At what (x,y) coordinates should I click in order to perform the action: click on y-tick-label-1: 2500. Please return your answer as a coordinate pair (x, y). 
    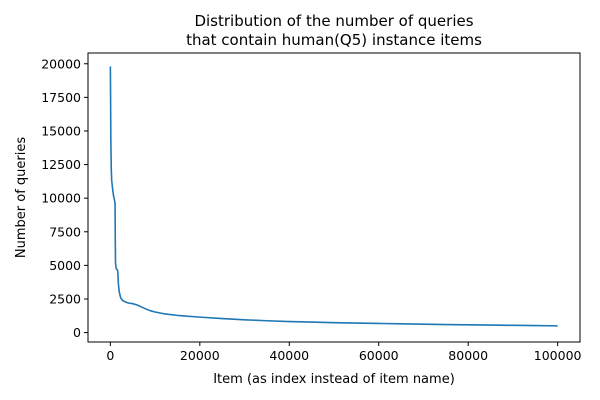
    Looking at the image, I should click on (65, 298).